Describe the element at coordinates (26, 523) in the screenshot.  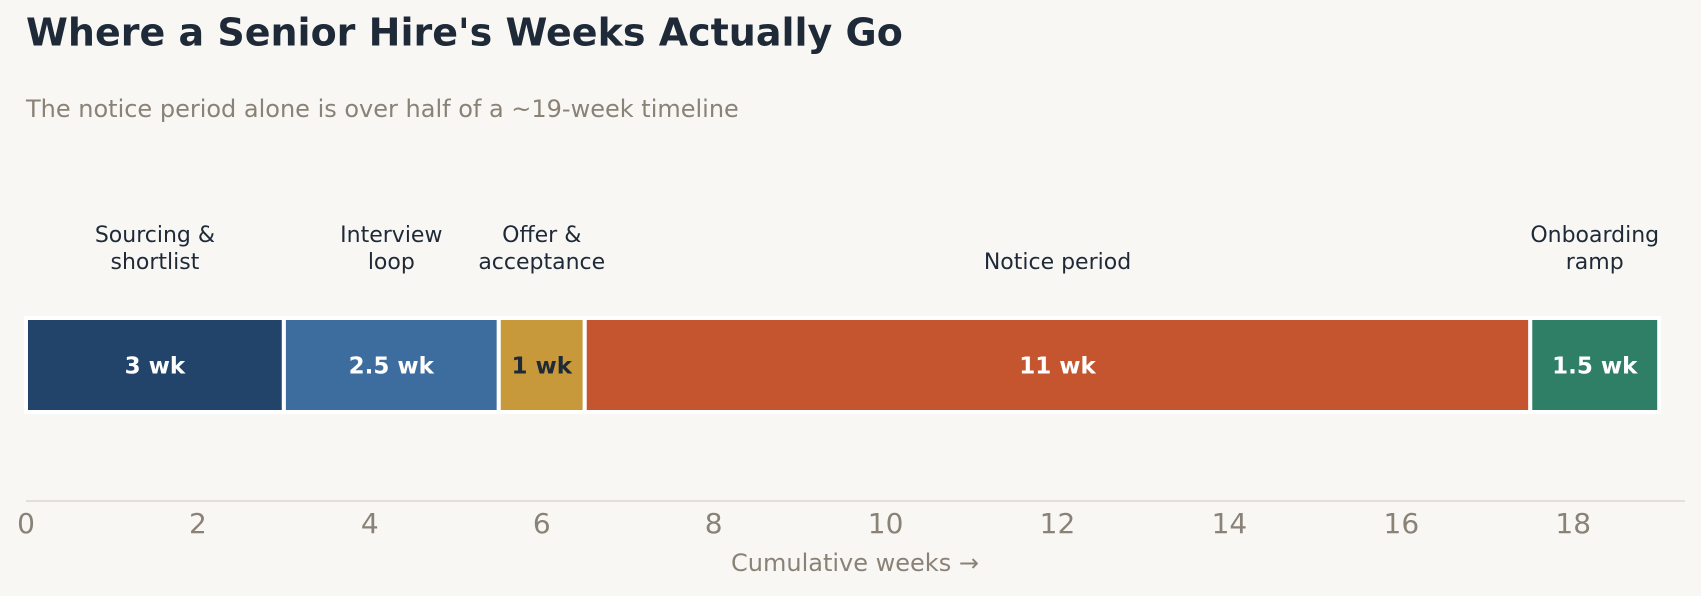
I see `x-tick-label: 0` at that location.